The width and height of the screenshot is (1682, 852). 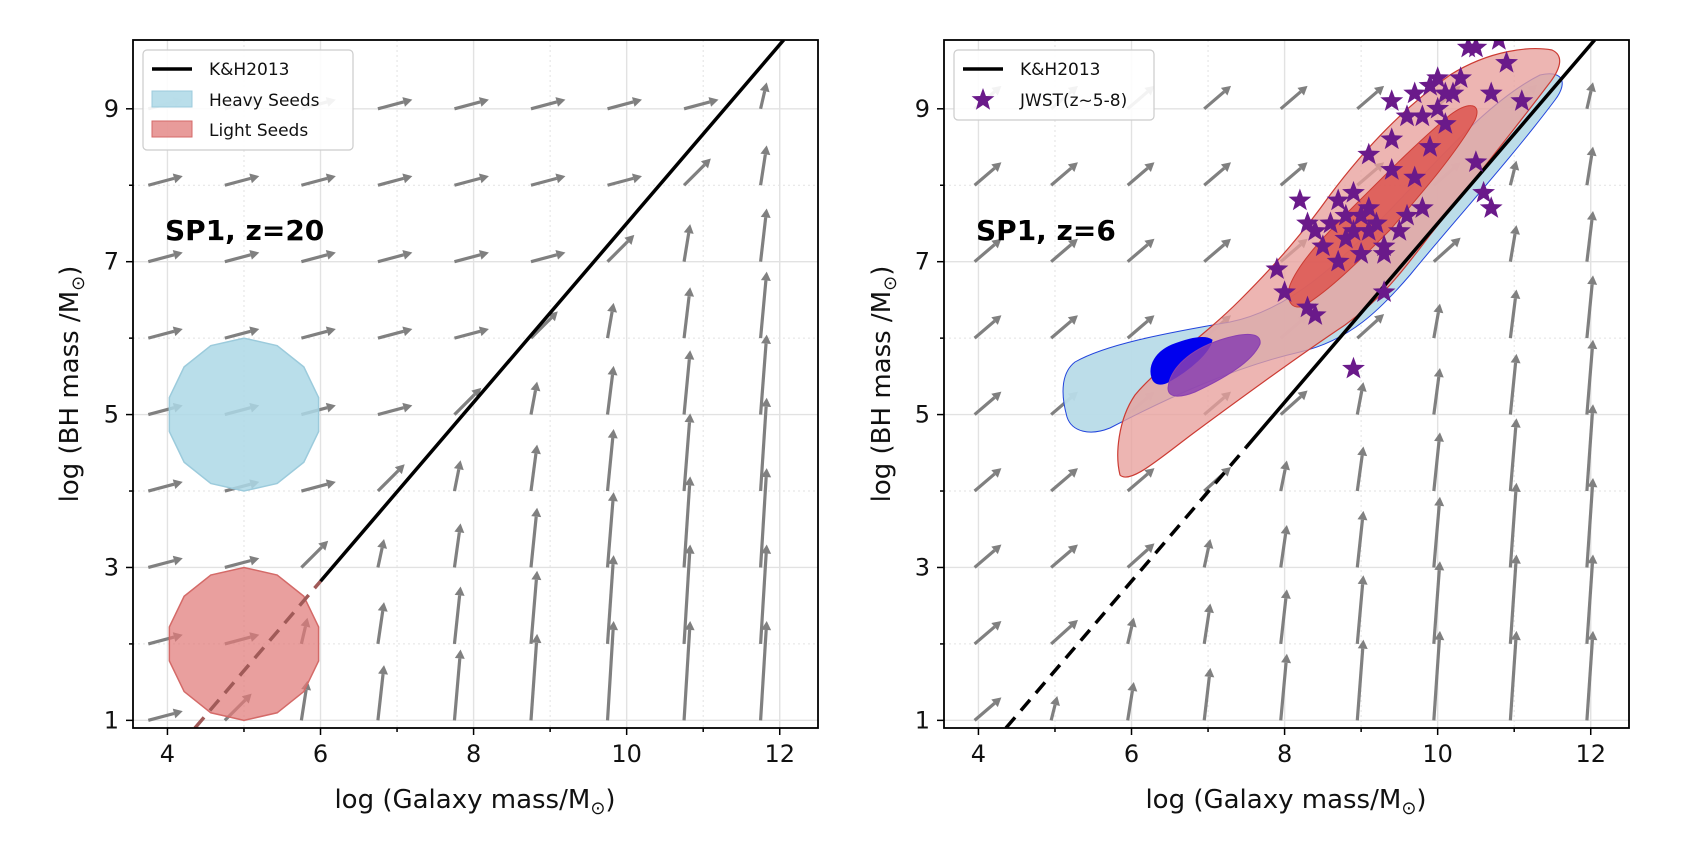 What do you see at coordinates (922, 109) in the screenshot?
I see `y-tick-label: 9` at bounding box center [922, 109].